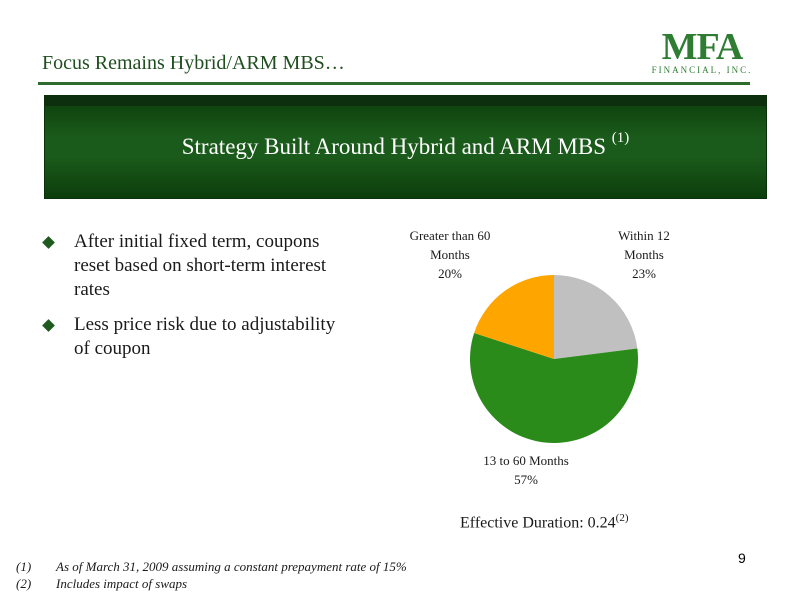 This screenshot has width=800, height=600. Describe the element at coordinates (702, 70) in the screenshot. I see `logo-subtitle: FINANCIAL, INC.` at that location.